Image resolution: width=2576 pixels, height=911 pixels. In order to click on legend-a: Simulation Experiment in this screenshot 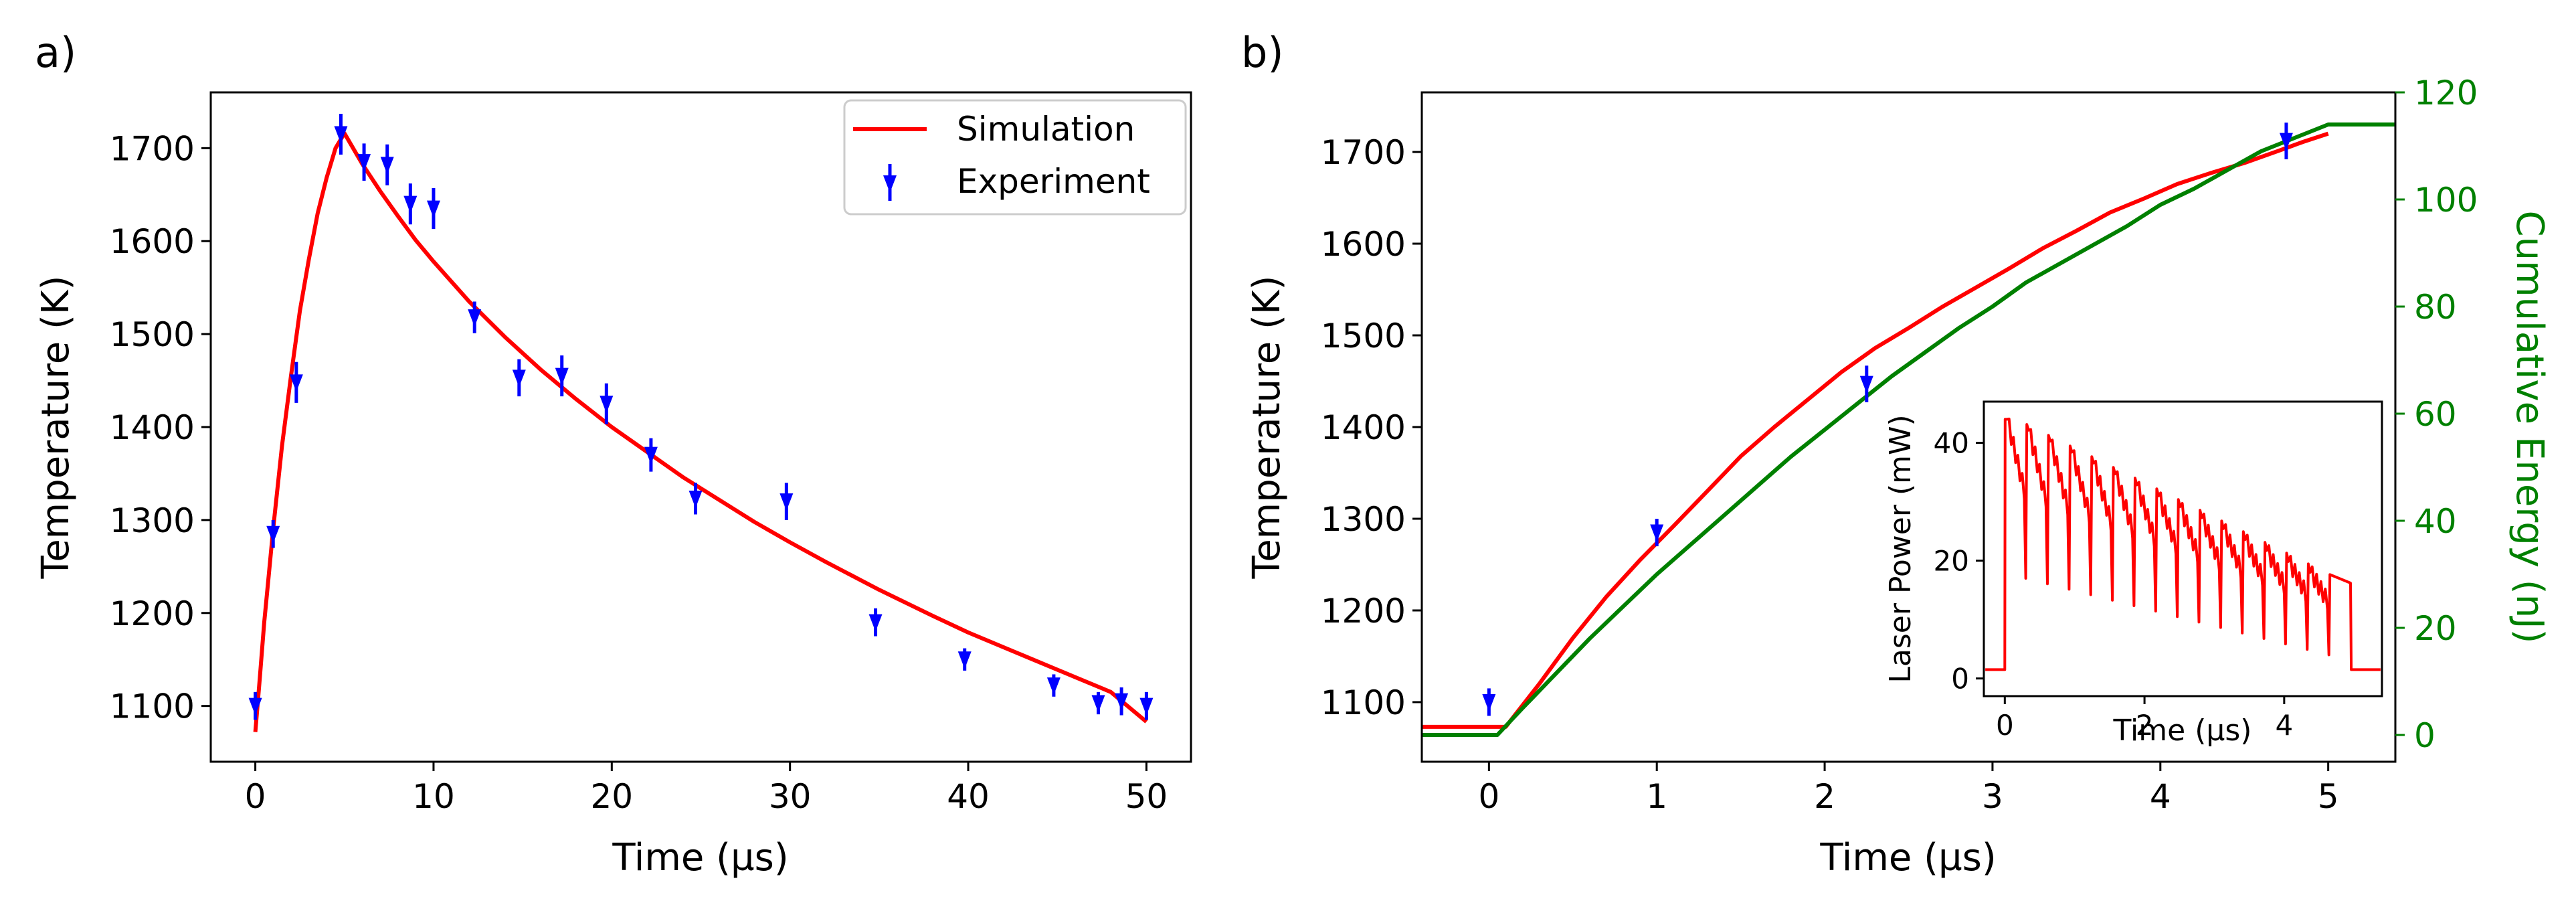, I will do `click(1015, 158)`.